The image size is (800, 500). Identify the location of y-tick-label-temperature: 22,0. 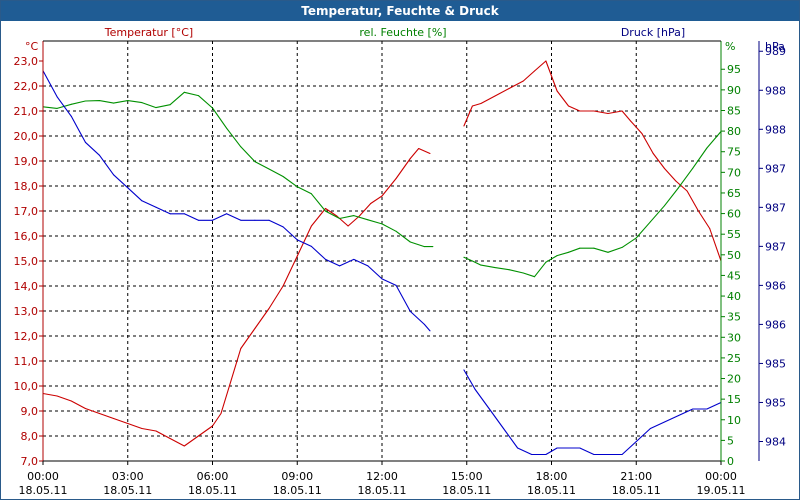
(26, 86).